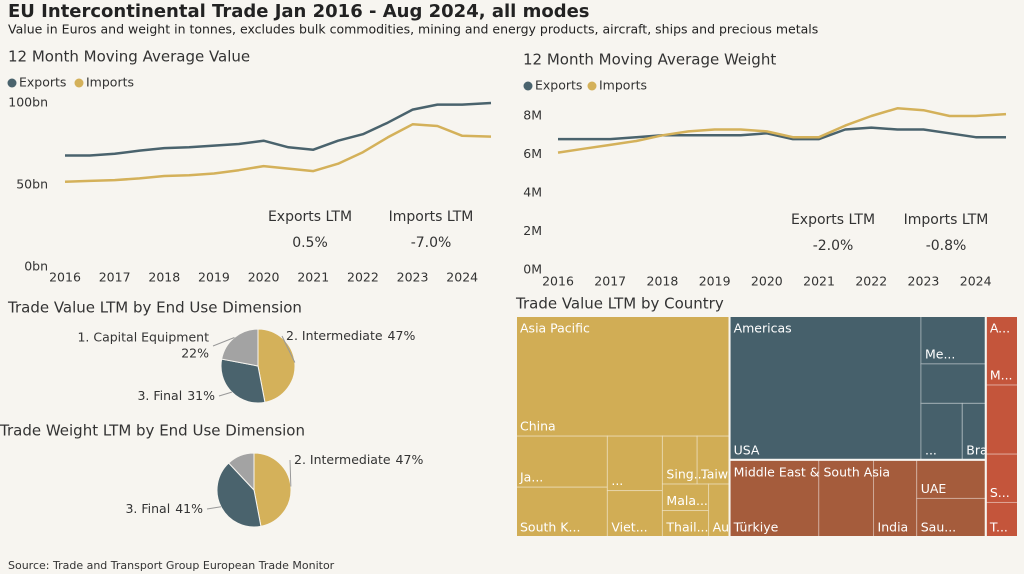 Image resolution: width=1024 pixels, height=574 pixels. What do you see at coordinates (812, 471) in the screenshot?
I see `region-label: Middle East & South Asia` at bounding box center [812, 471].